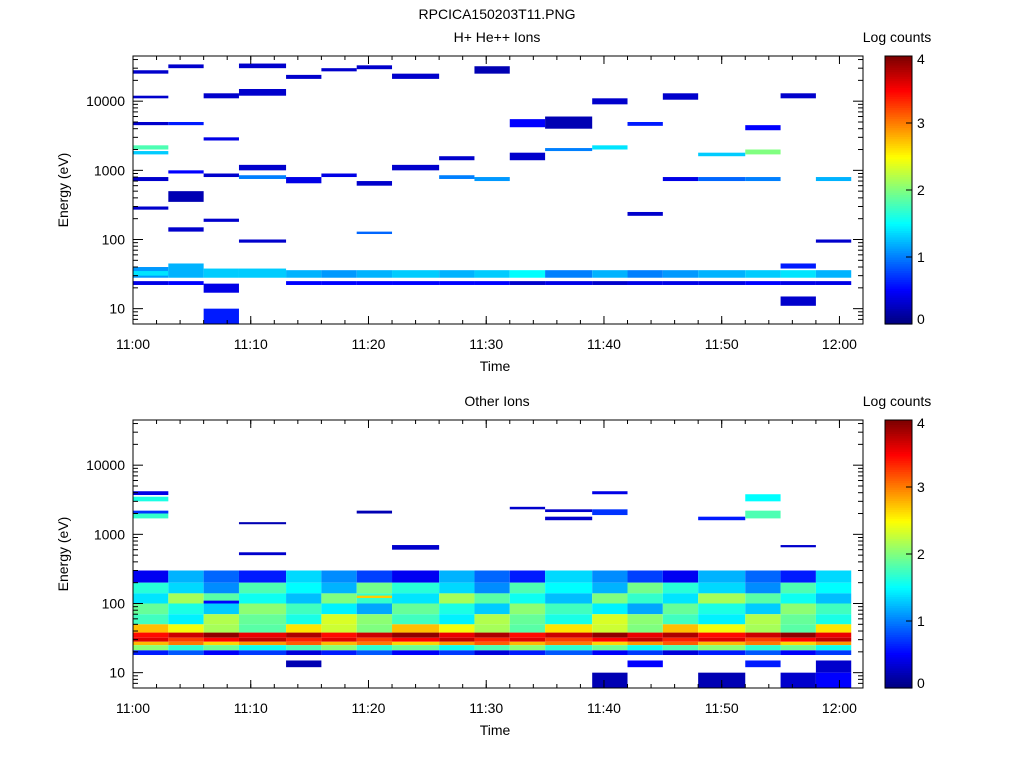 The height and width of the screenshot is (768, 1024). I want to click on figure-title: RPCICA150203T11.PNG, so click(497, 14).